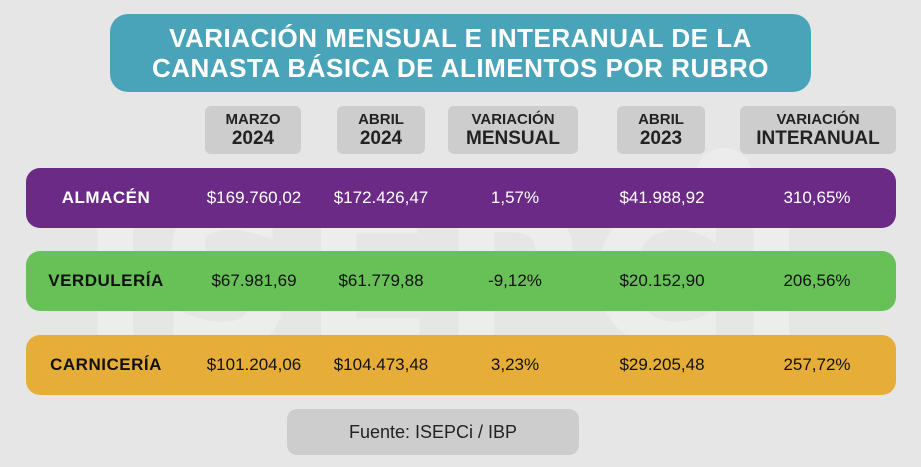 The width and height of the screenshot is (921, 467). I want to click on cell-abril-2024: $61.779,88, so click(381, 280).